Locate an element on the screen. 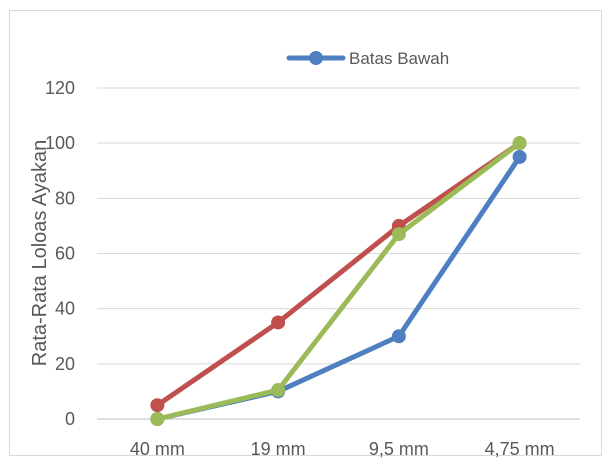  legend: Batas Bawah is located at coordinates (367, 58).